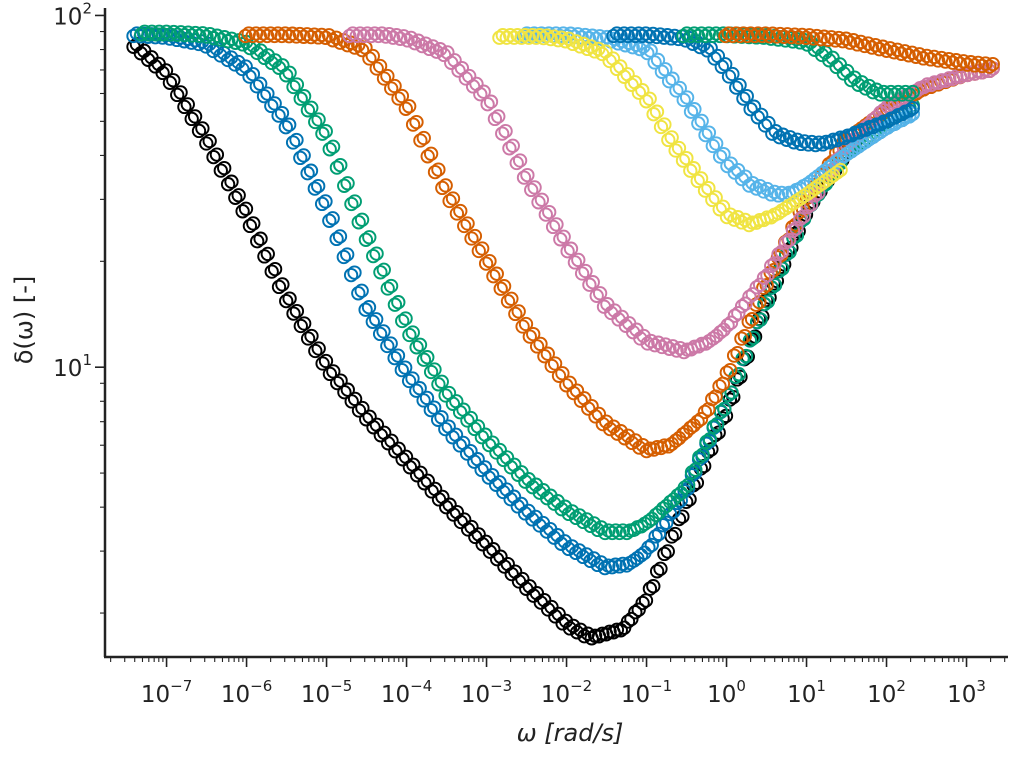 The width and height of the screenshot is (1011, 757). I want to click on x-tick-label: 10⁻⁷, so click(166, 692).